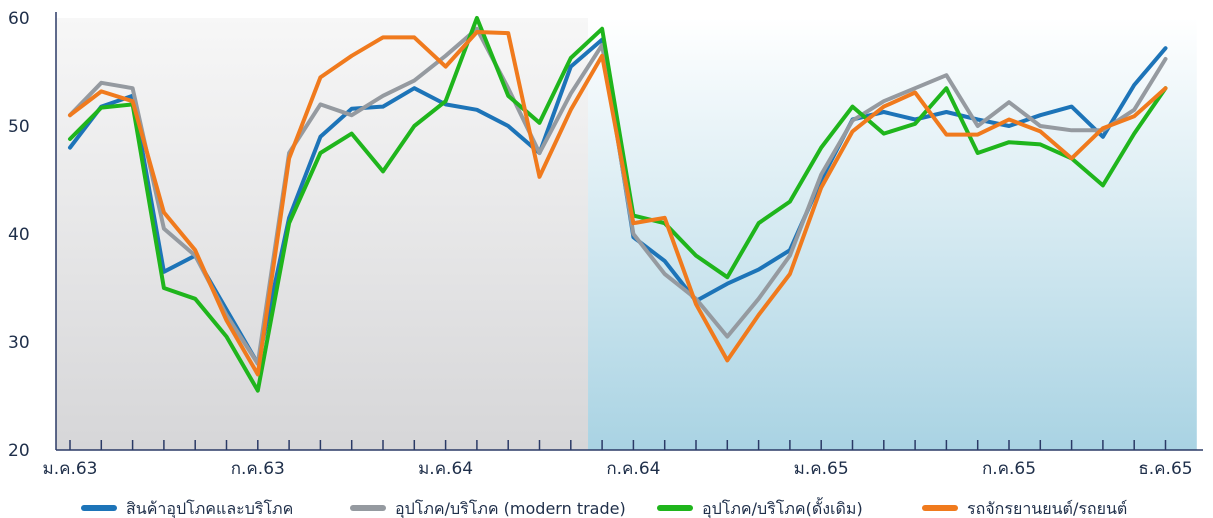  Describe the element at coordinates (19, 127) in the screenshot. I see `y-tick-label: 50` at that location.